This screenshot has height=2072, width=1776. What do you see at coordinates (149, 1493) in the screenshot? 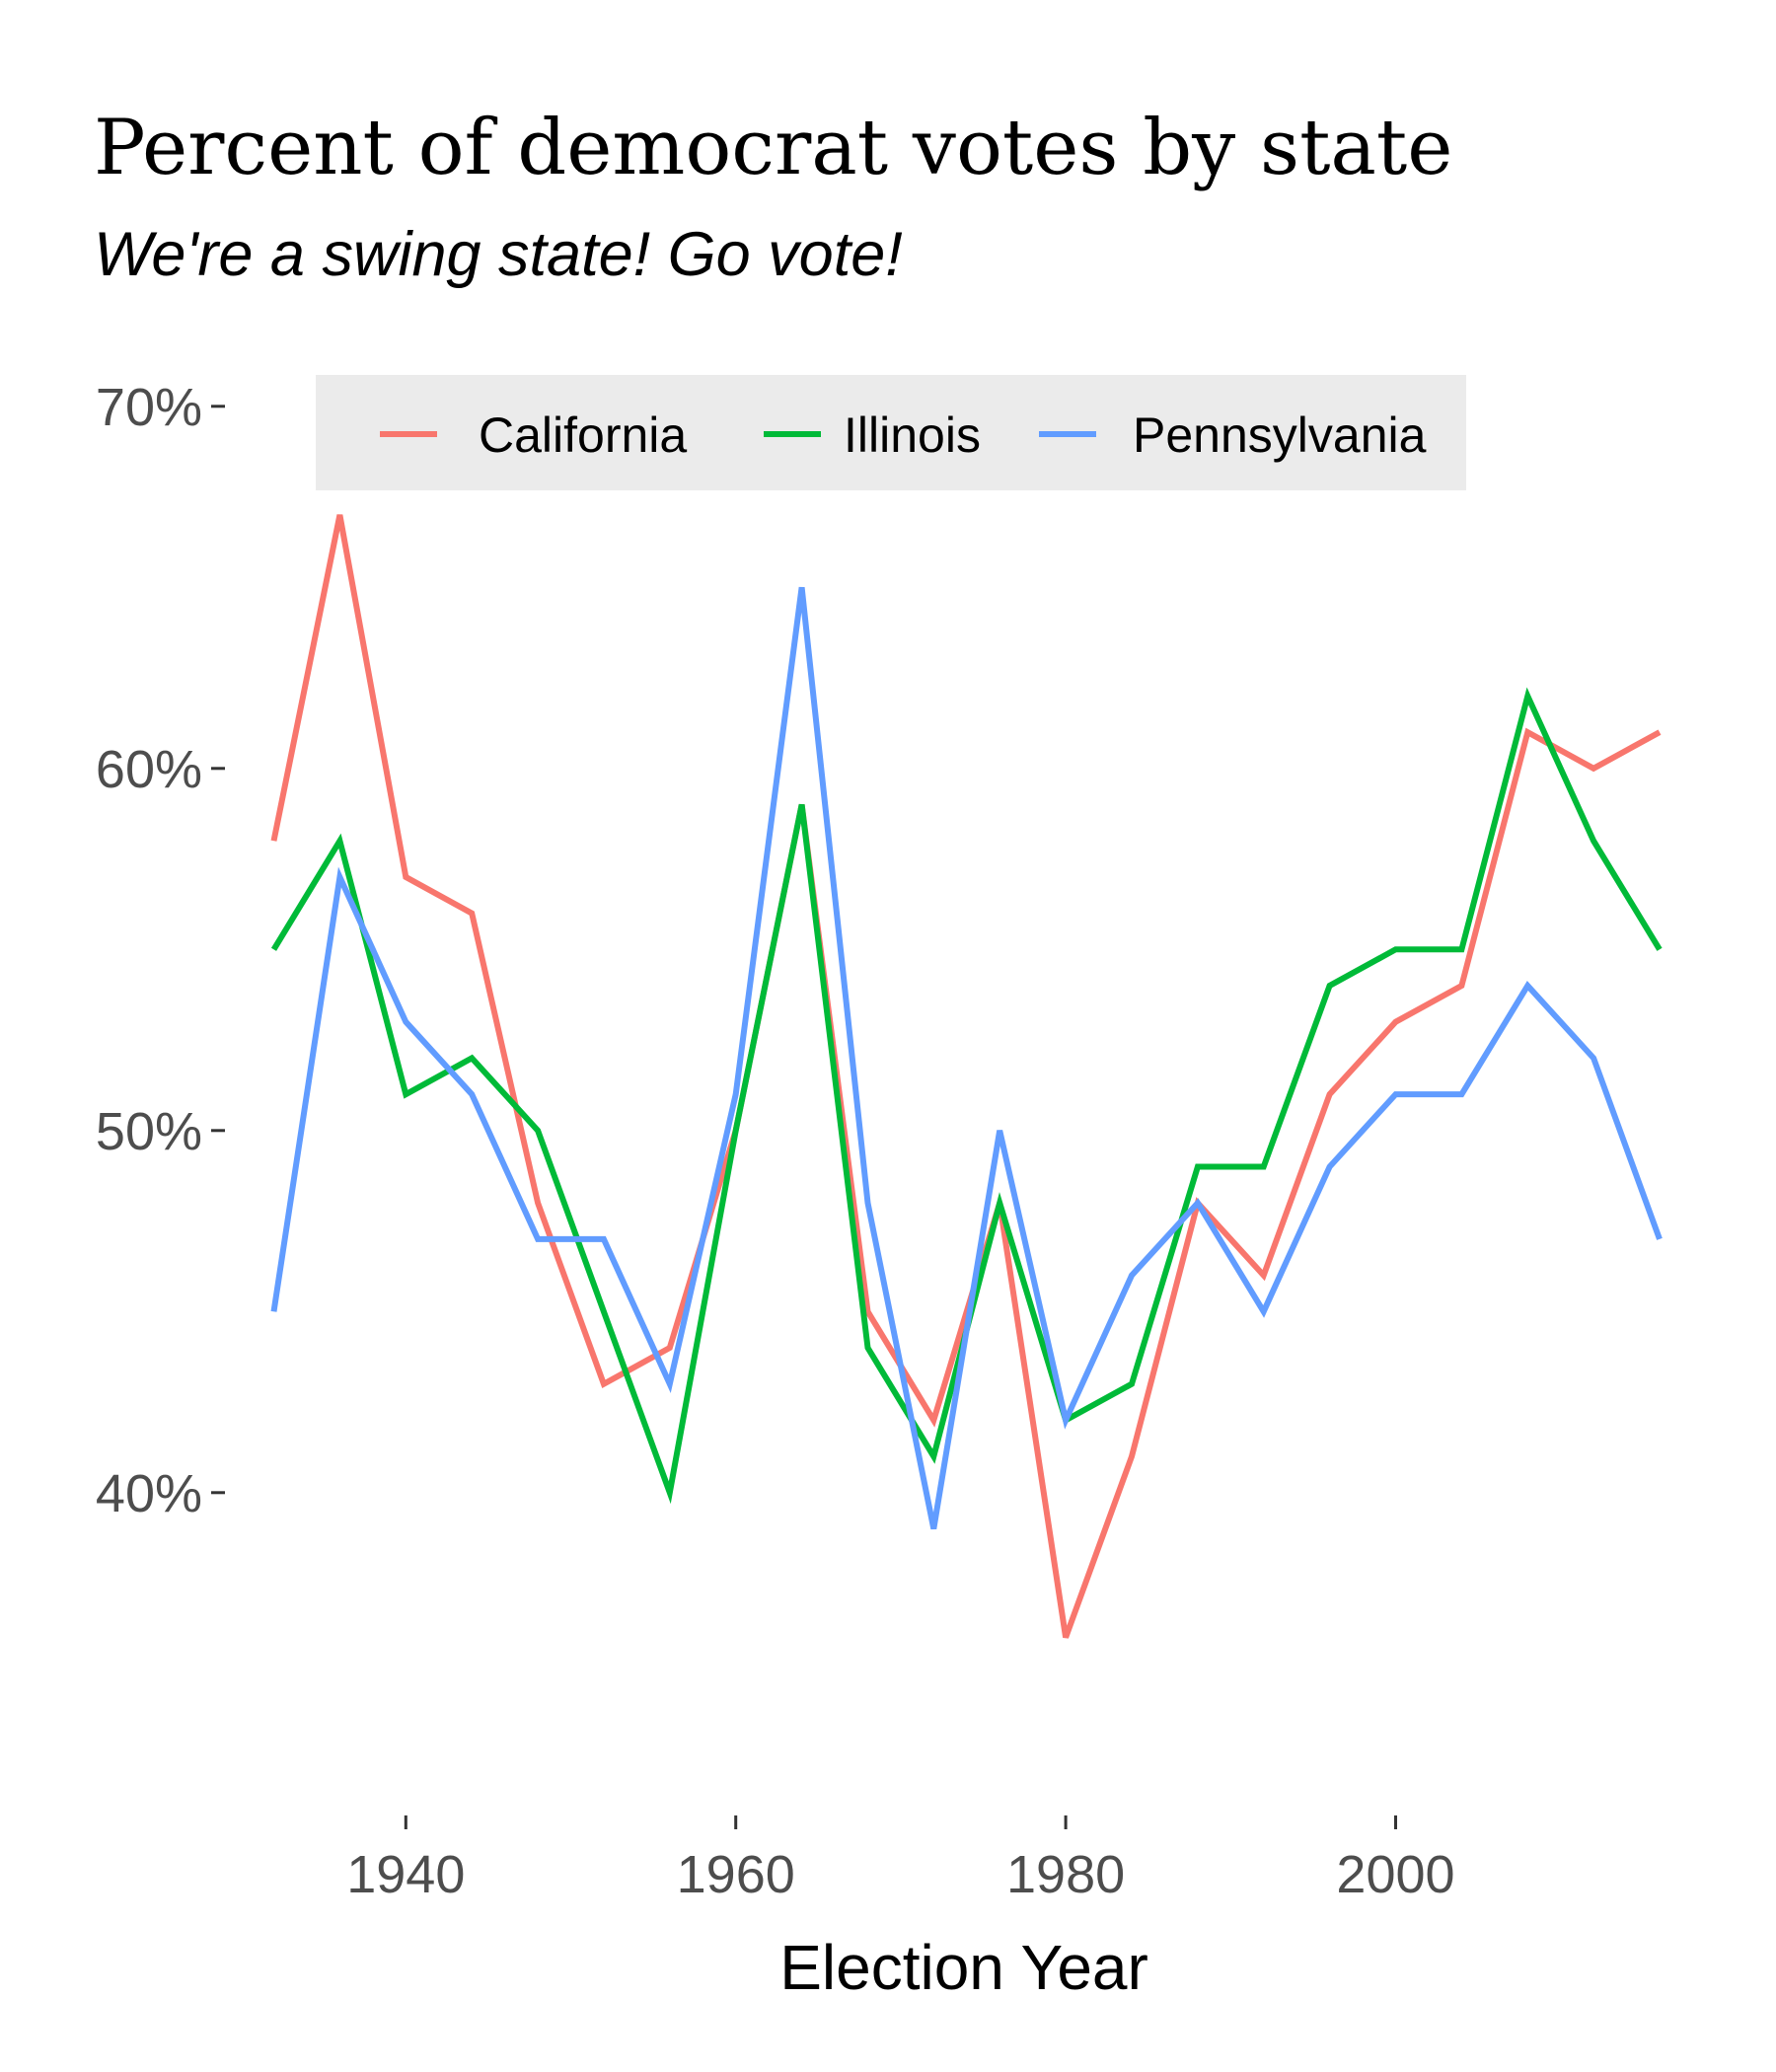
I see `y-tick-label: 40%` at bounding box center [149, 1493].